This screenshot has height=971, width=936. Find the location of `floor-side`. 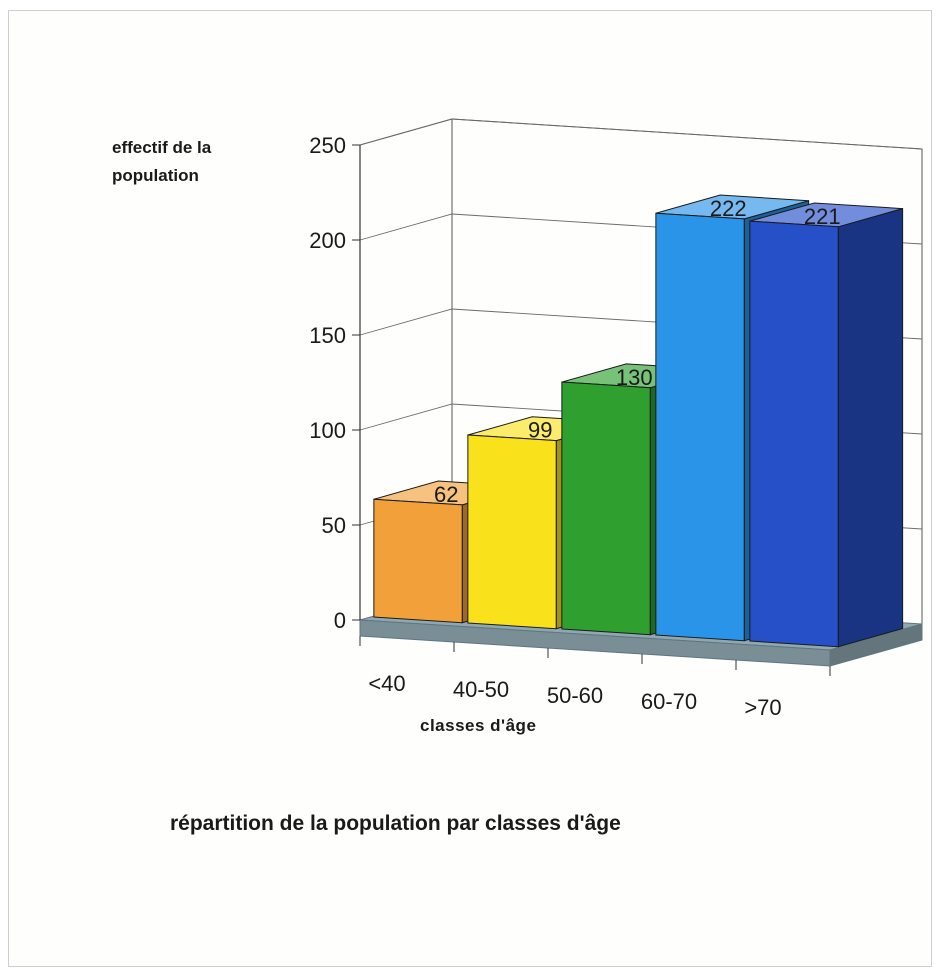

floor-side is located at coordinates (876, 645).